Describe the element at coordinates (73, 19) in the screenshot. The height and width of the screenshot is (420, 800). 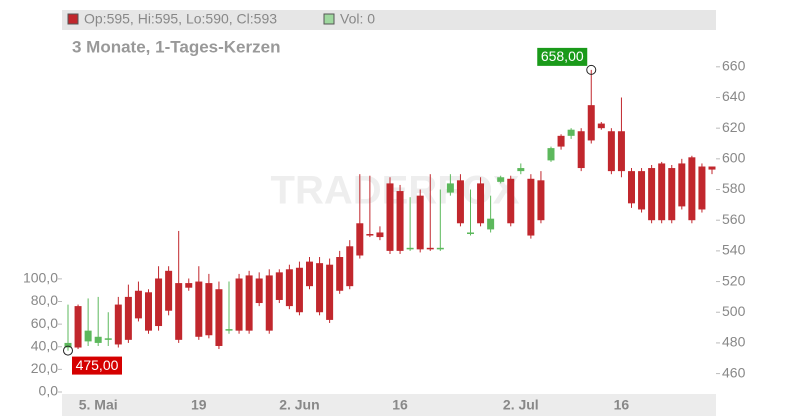
I see `legend-swatch-price` at that location.